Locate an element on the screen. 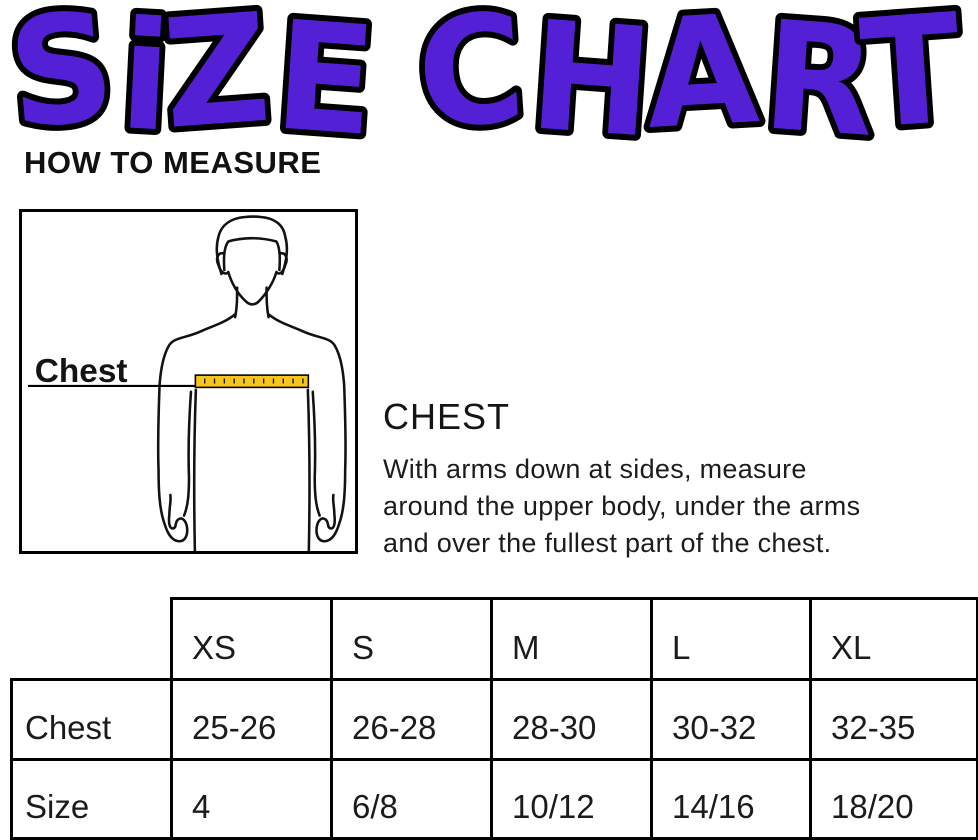 The height and width of the screenshot is (840, 978). chest-value-l: 30-32 is located at coordinates (731, 719).